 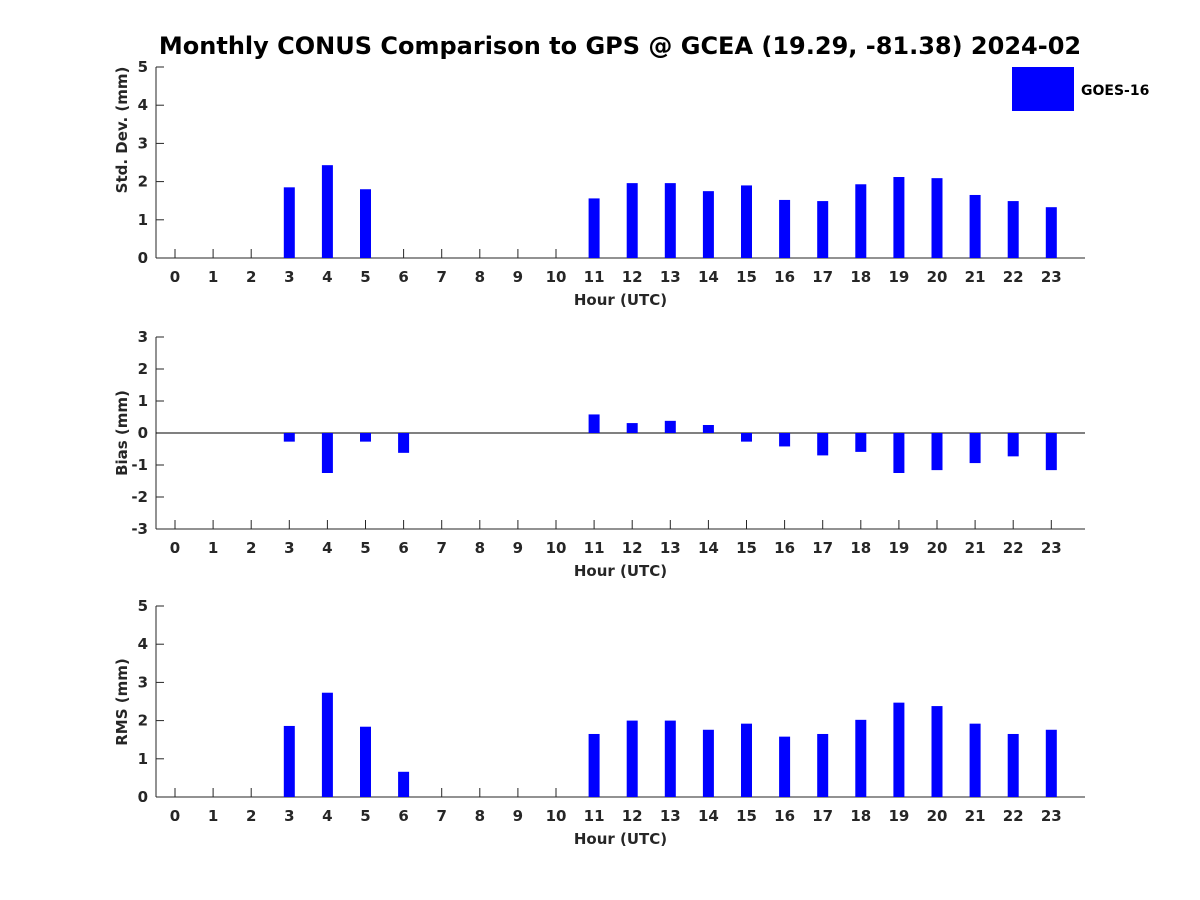 What do you see at coordinates (441, 277) in the screenshot?
I see `x-tick-label: 7` at bounding box center [441, 277].